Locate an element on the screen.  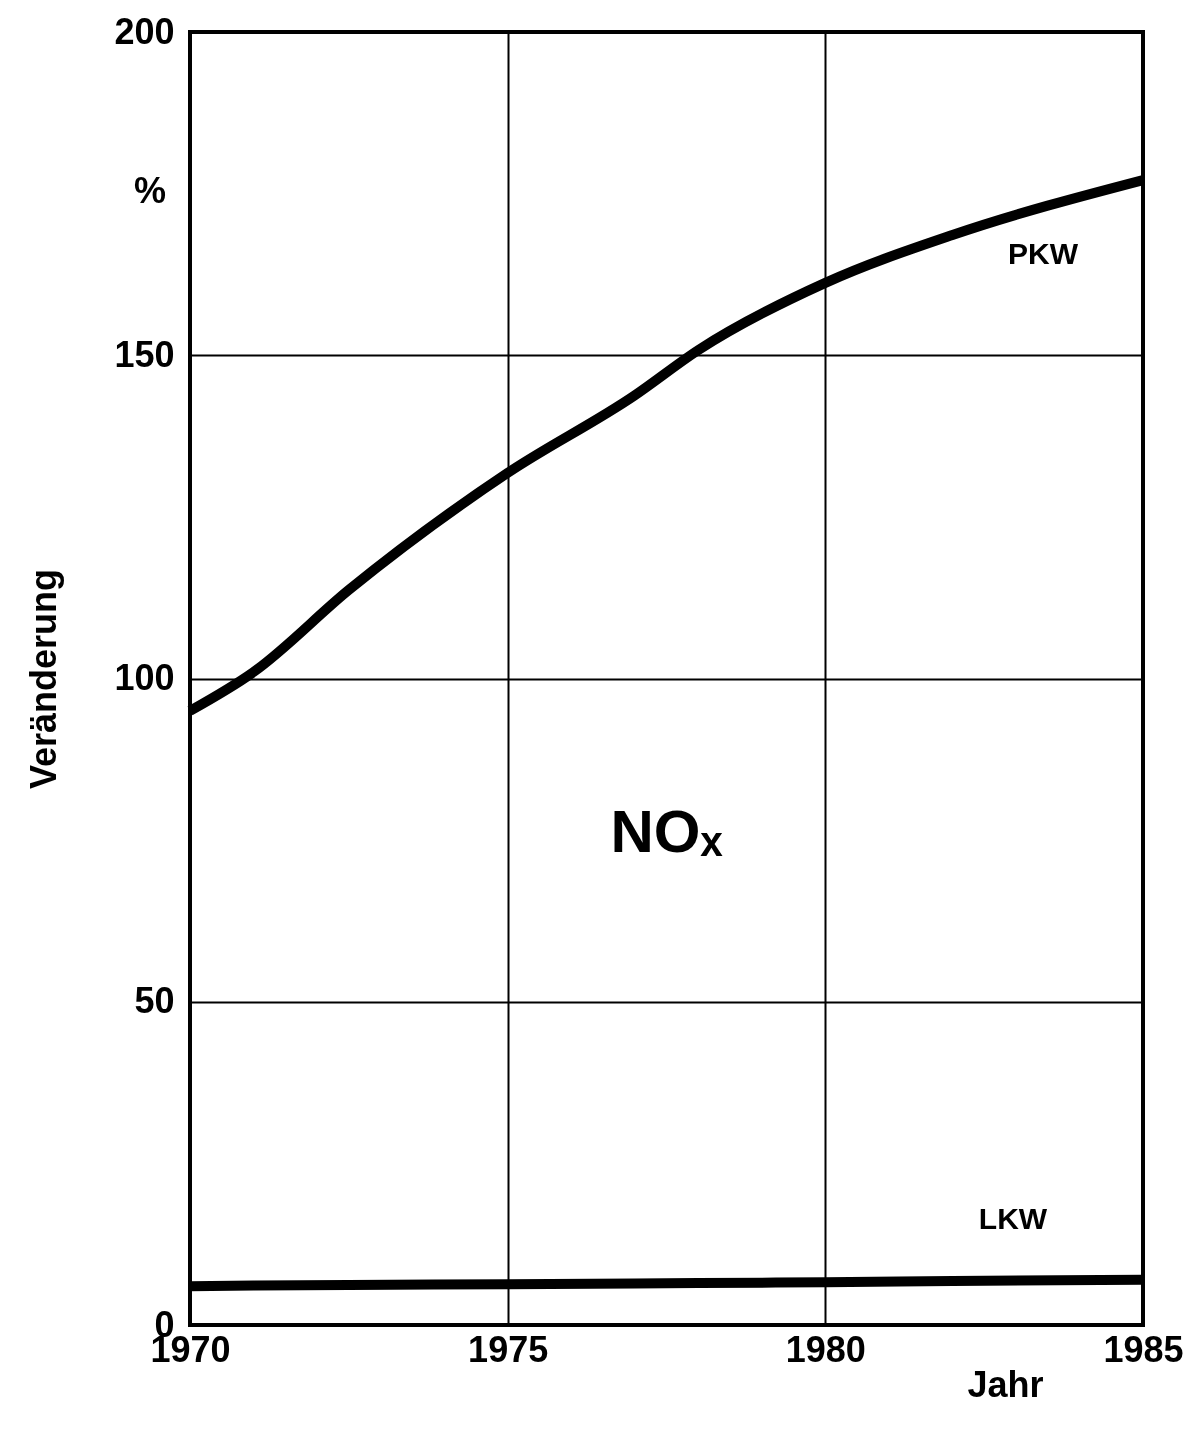
y-tick-label: 100 is located at coordinates (144, 677).